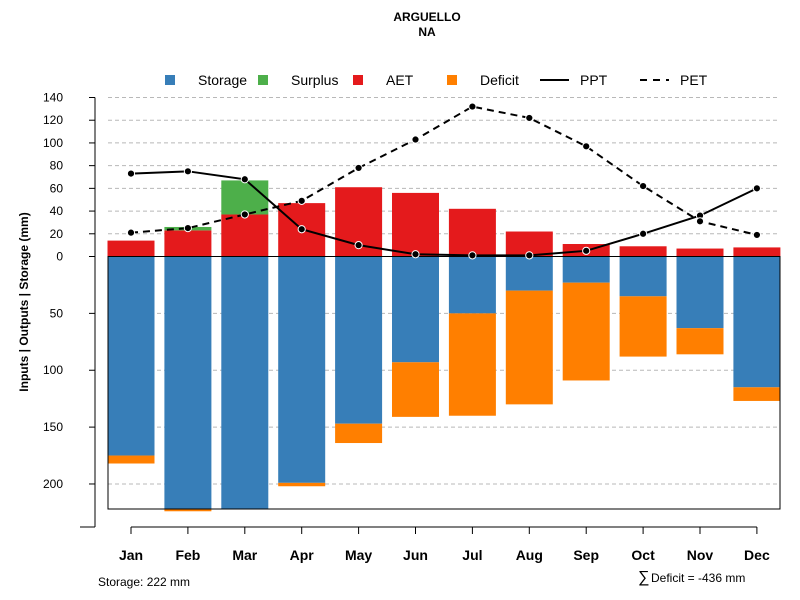  I want to click on point-pet-mar, so click(244, 214).